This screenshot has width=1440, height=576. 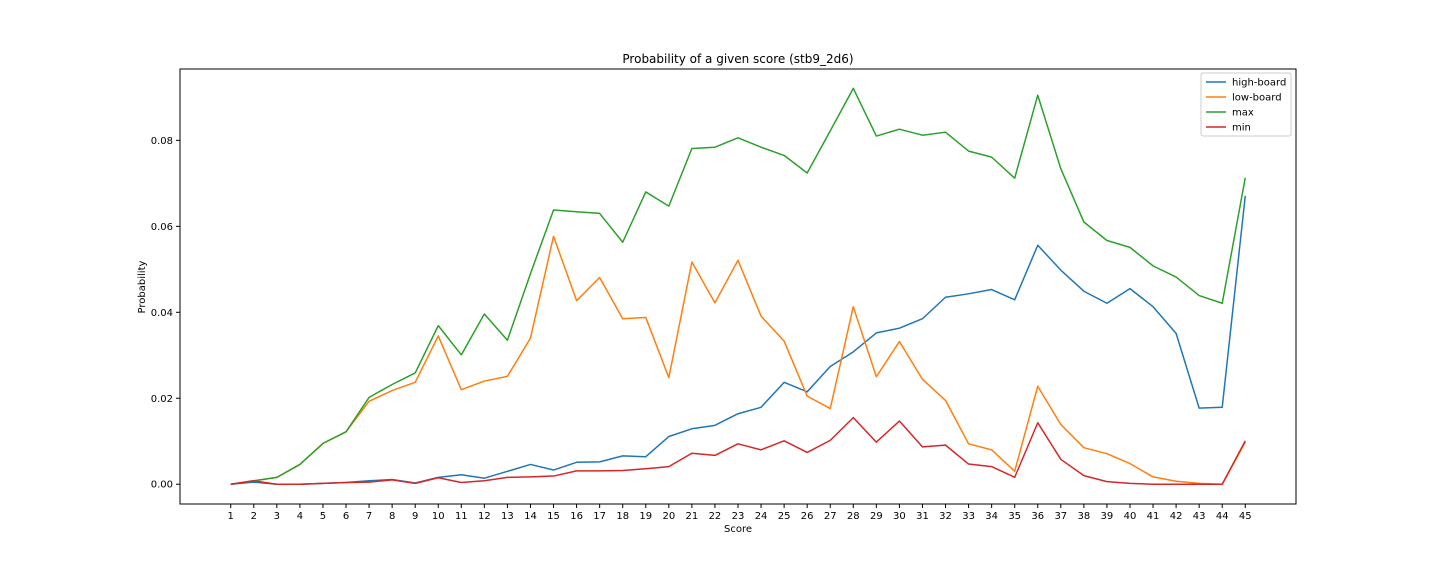 What do you see at coordinates (1243, 113) in the screenshot?
I see `legend-label-max: max` at bounding box center [1243, 113].